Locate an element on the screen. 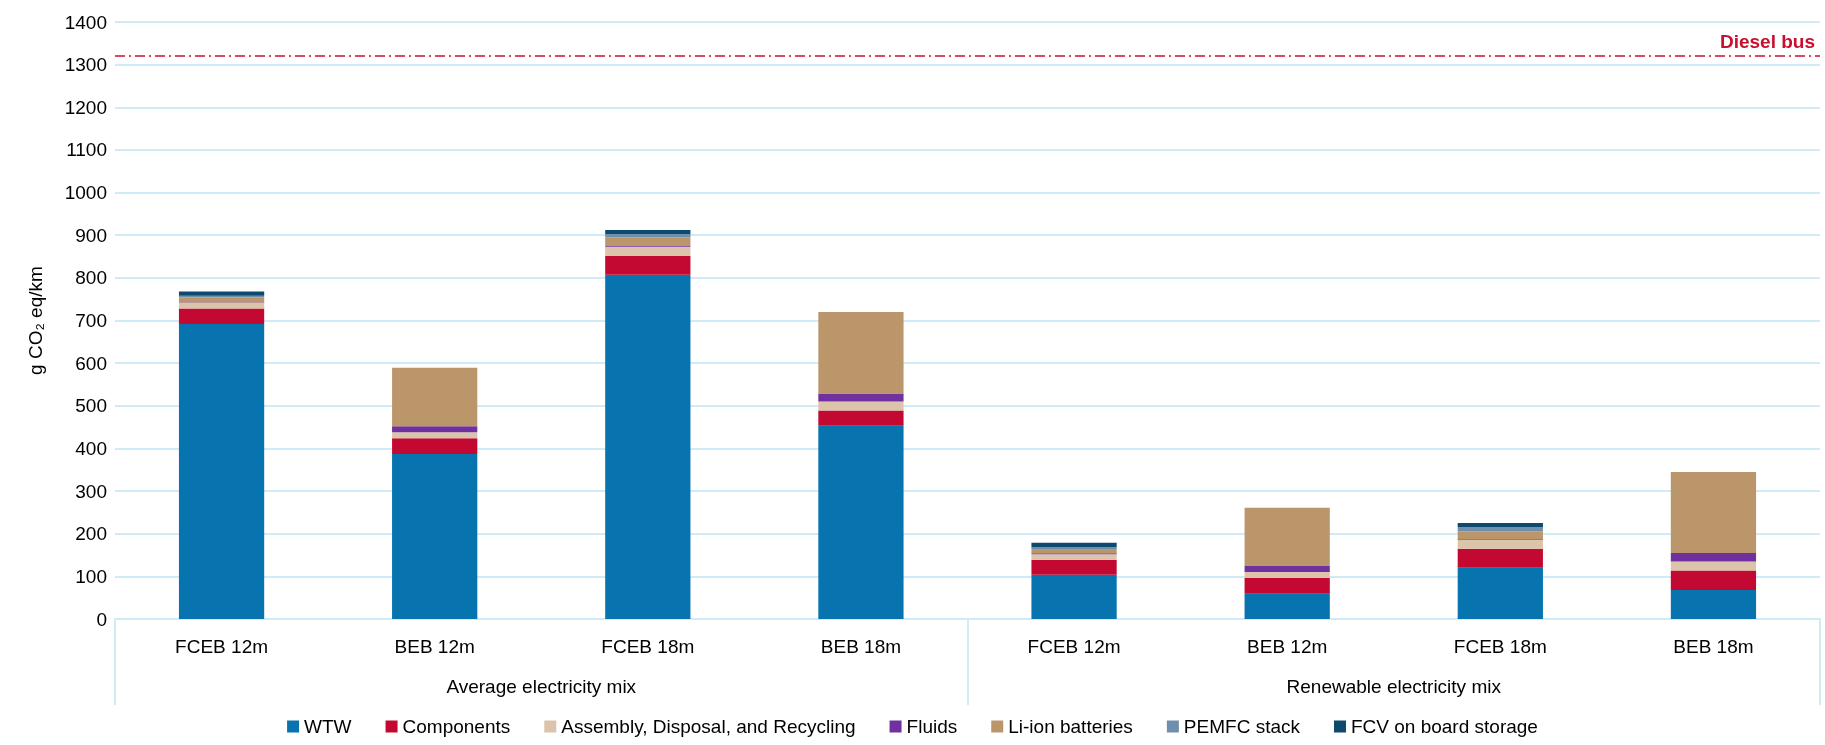  legend-label: PEMFC stack is located at coordinates (1242, 726).